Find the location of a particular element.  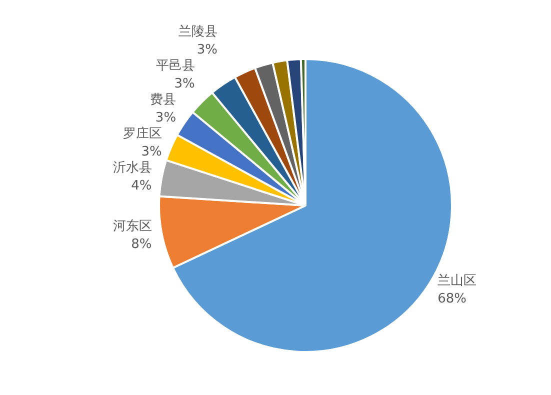

slice-label: 费县 is located at coordinates (163, 100).